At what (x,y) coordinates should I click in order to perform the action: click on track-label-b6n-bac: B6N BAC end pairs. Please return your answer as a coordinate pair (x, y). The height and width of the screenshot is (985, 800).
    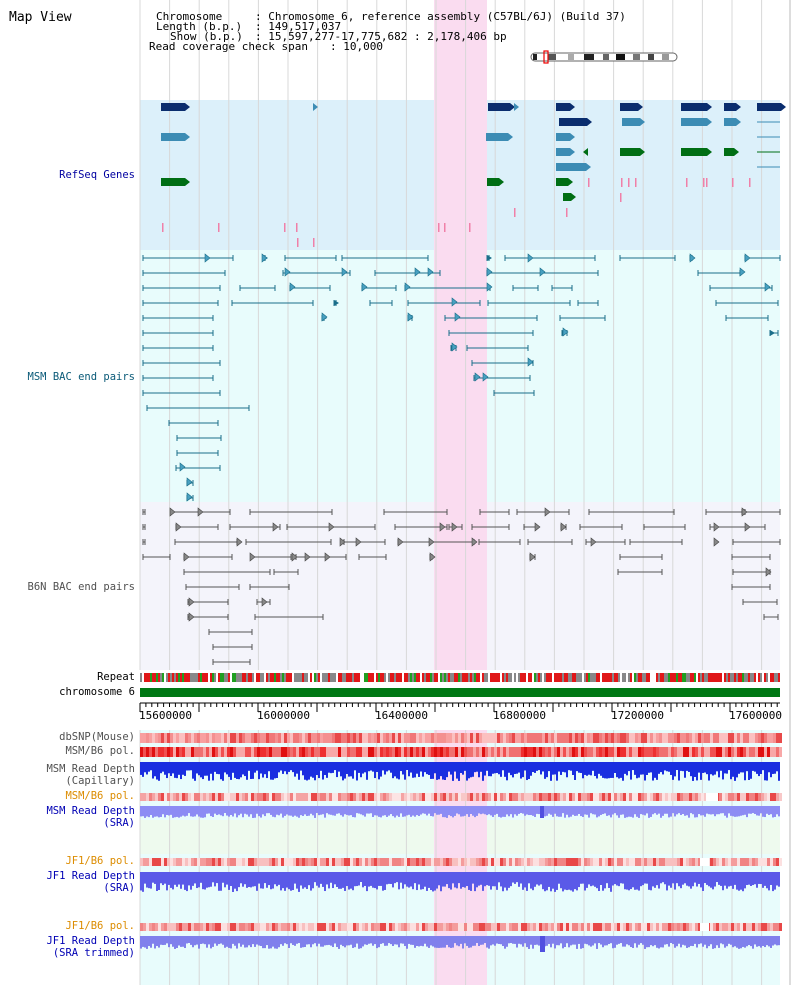
    Looking at the image, I should click on (81, 587).